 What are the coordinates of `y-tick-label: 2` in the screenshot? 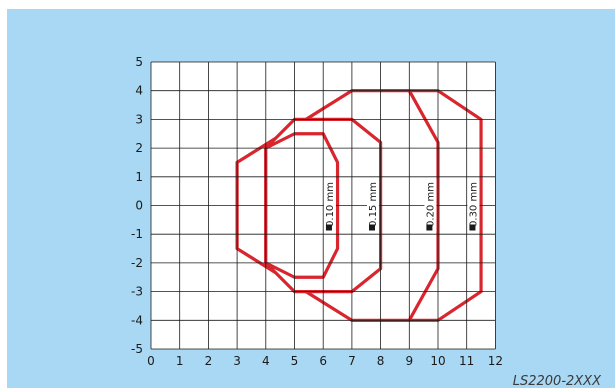 It's located at (139, 148).